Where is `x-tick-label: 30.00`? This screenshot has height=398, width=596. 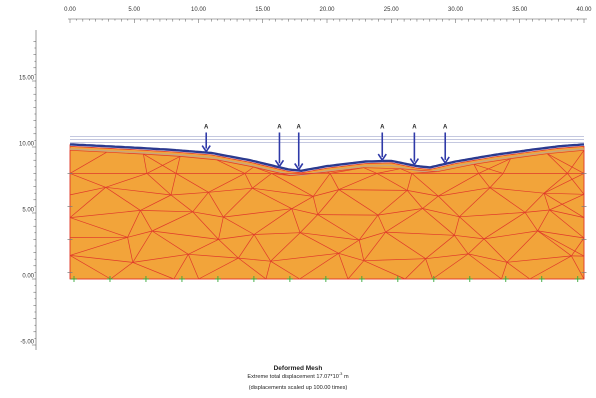
x-tick-label: 30.00 is located at coordinates (456, 10).